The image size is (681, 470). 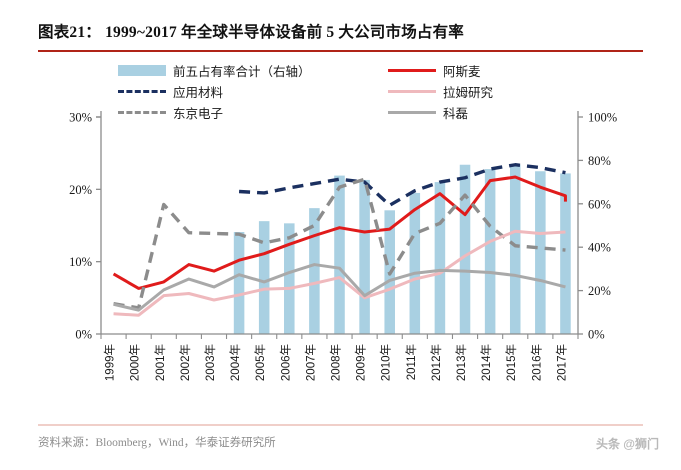 What do you see at coordinates (599, 248) in the screenshot?
I see `right-tick-label: 40%` at bounding box center [599, 248].